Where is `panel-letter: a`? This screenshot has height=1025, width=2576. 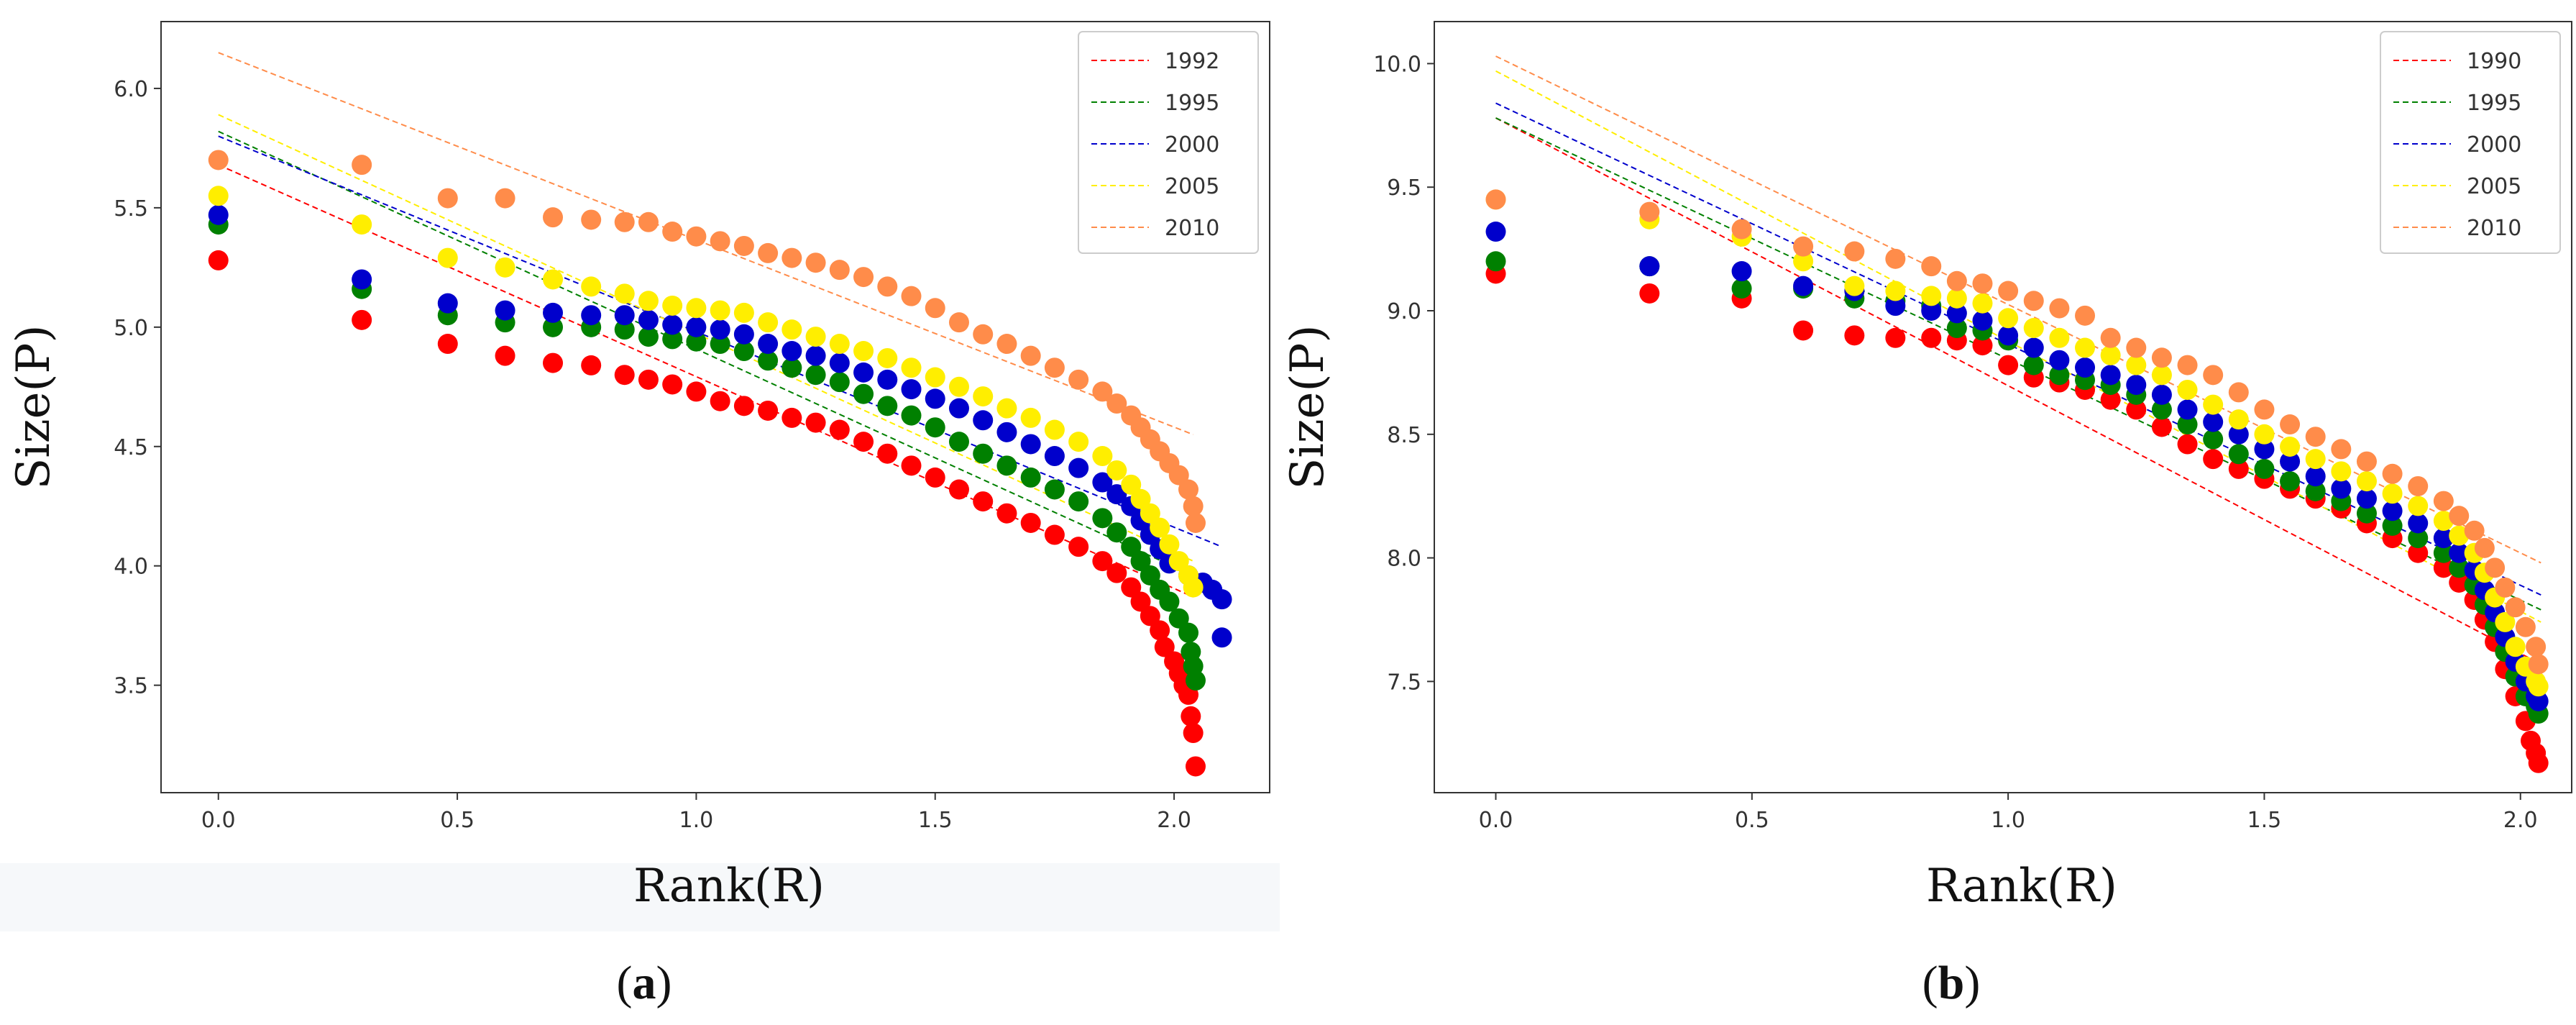 panel-letter: a is located at coordinates (644, 983).